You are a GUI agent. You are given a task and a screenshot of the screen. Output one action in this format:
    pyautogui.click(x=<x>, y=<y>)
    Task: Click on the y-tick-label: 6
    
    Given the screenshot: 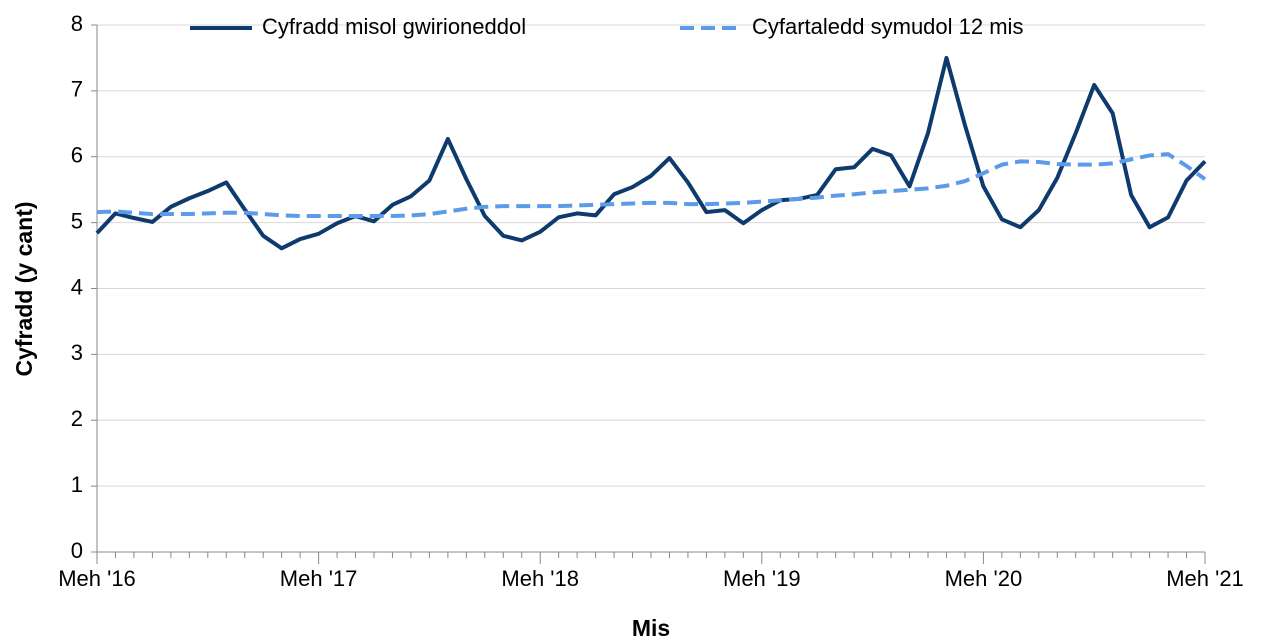 What is the action you would take?
    pyautogui.click(x=77, y=155)
    